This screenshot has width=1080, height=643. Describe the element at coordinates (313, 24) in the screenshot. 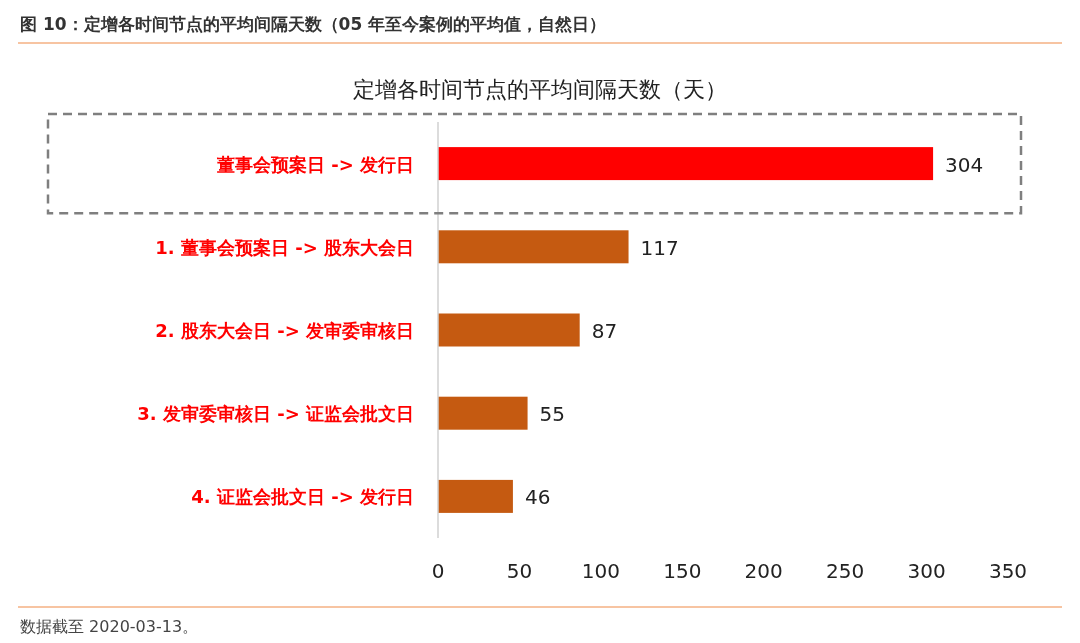

I see `chart-title: 图 10：定增各时间节点的平均间隔天数（05 年至今案例的平均值，自然日）` at that location.